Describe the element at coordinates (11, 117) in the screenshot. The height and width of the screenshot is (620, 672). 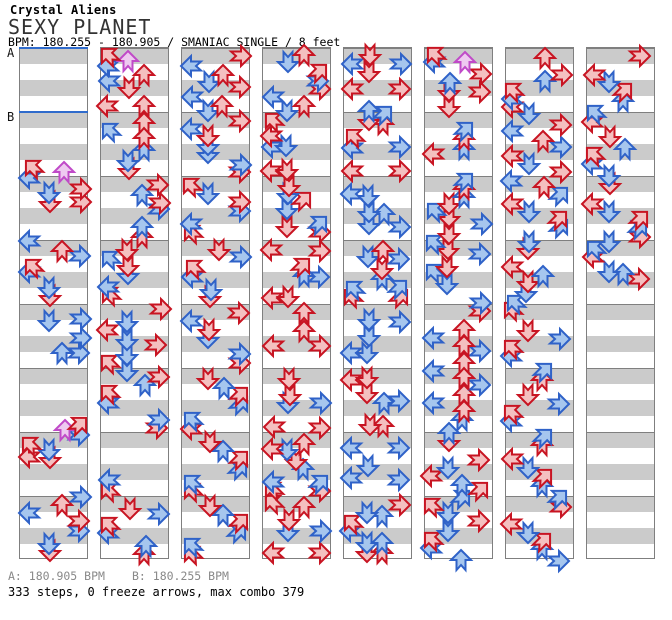
I see `bpm-marker-label-b: B` at that location.